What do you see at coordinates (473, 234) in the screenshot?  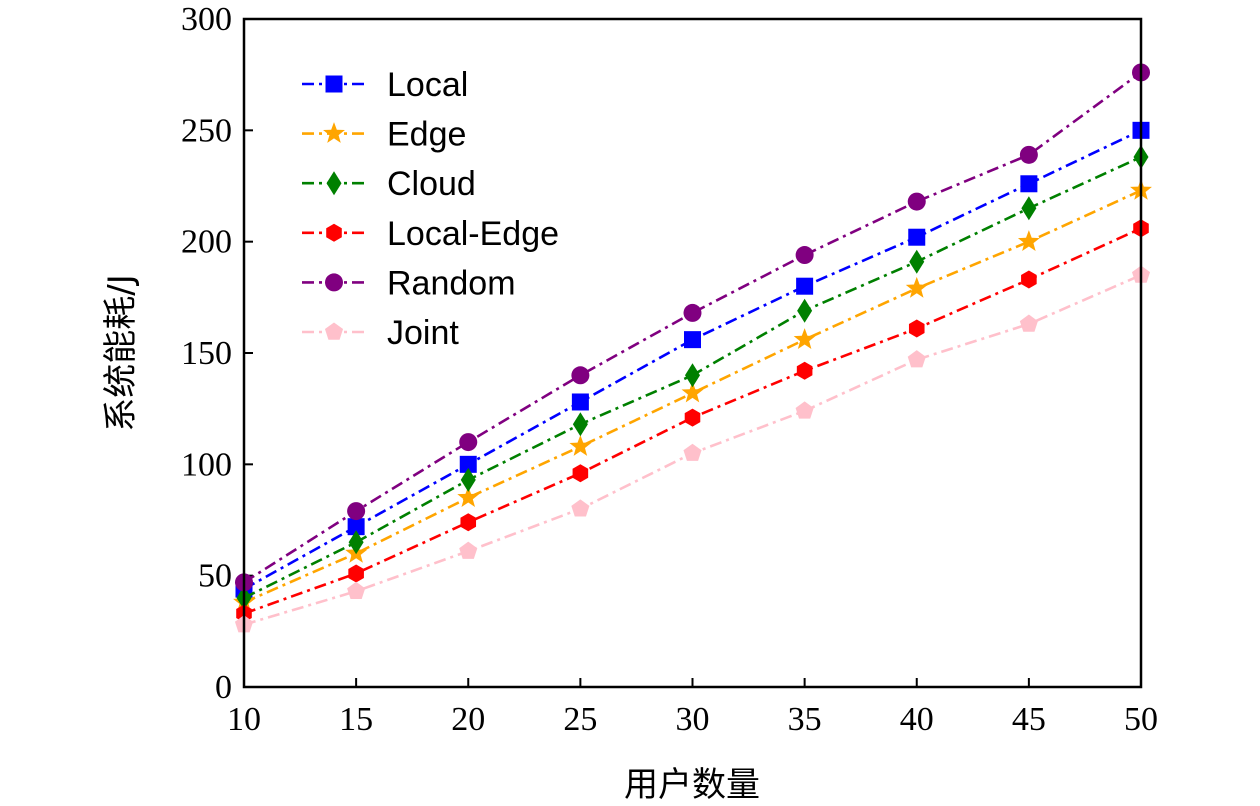 I see `legend-label-local-edge: Local-Edge` at bounding box center [473, 234].